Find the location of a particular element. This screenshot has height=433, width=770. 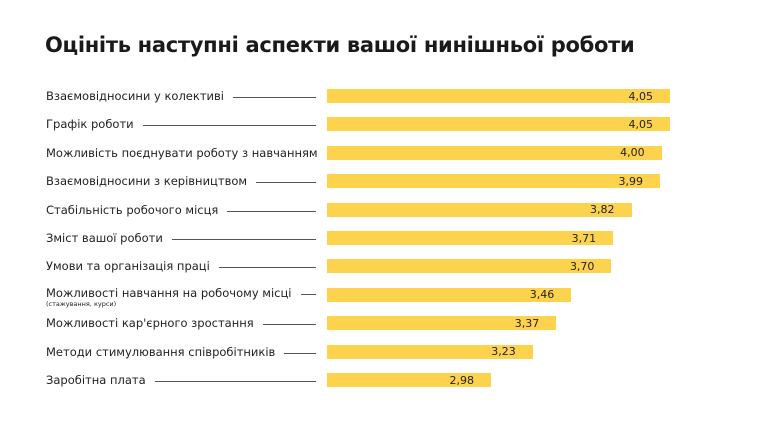

category-label: Стабільність робочого місця is located at coordinates (132, 209).